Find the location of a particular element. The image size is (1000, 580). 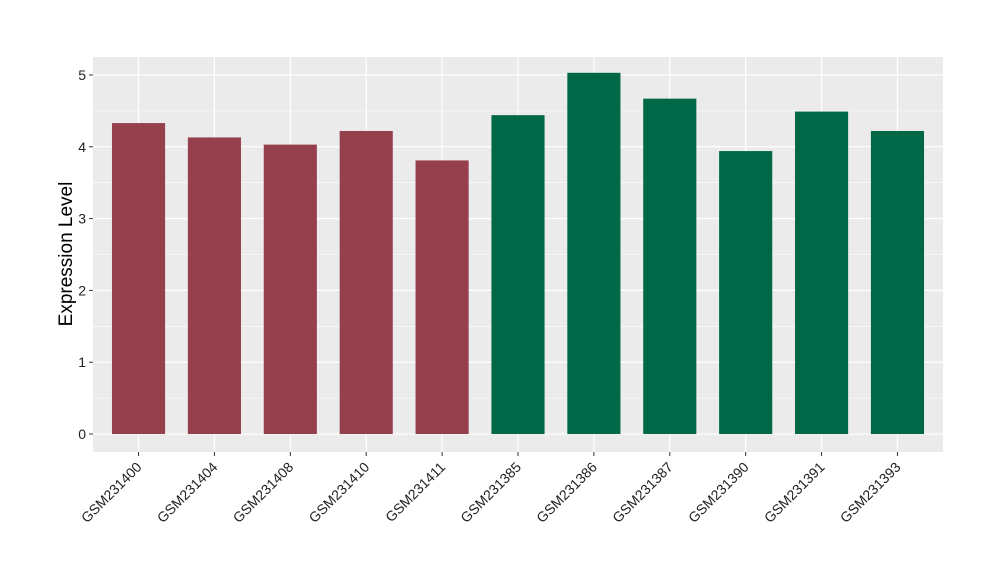

bar-GSM231410 is located at coordinates (366, 282).